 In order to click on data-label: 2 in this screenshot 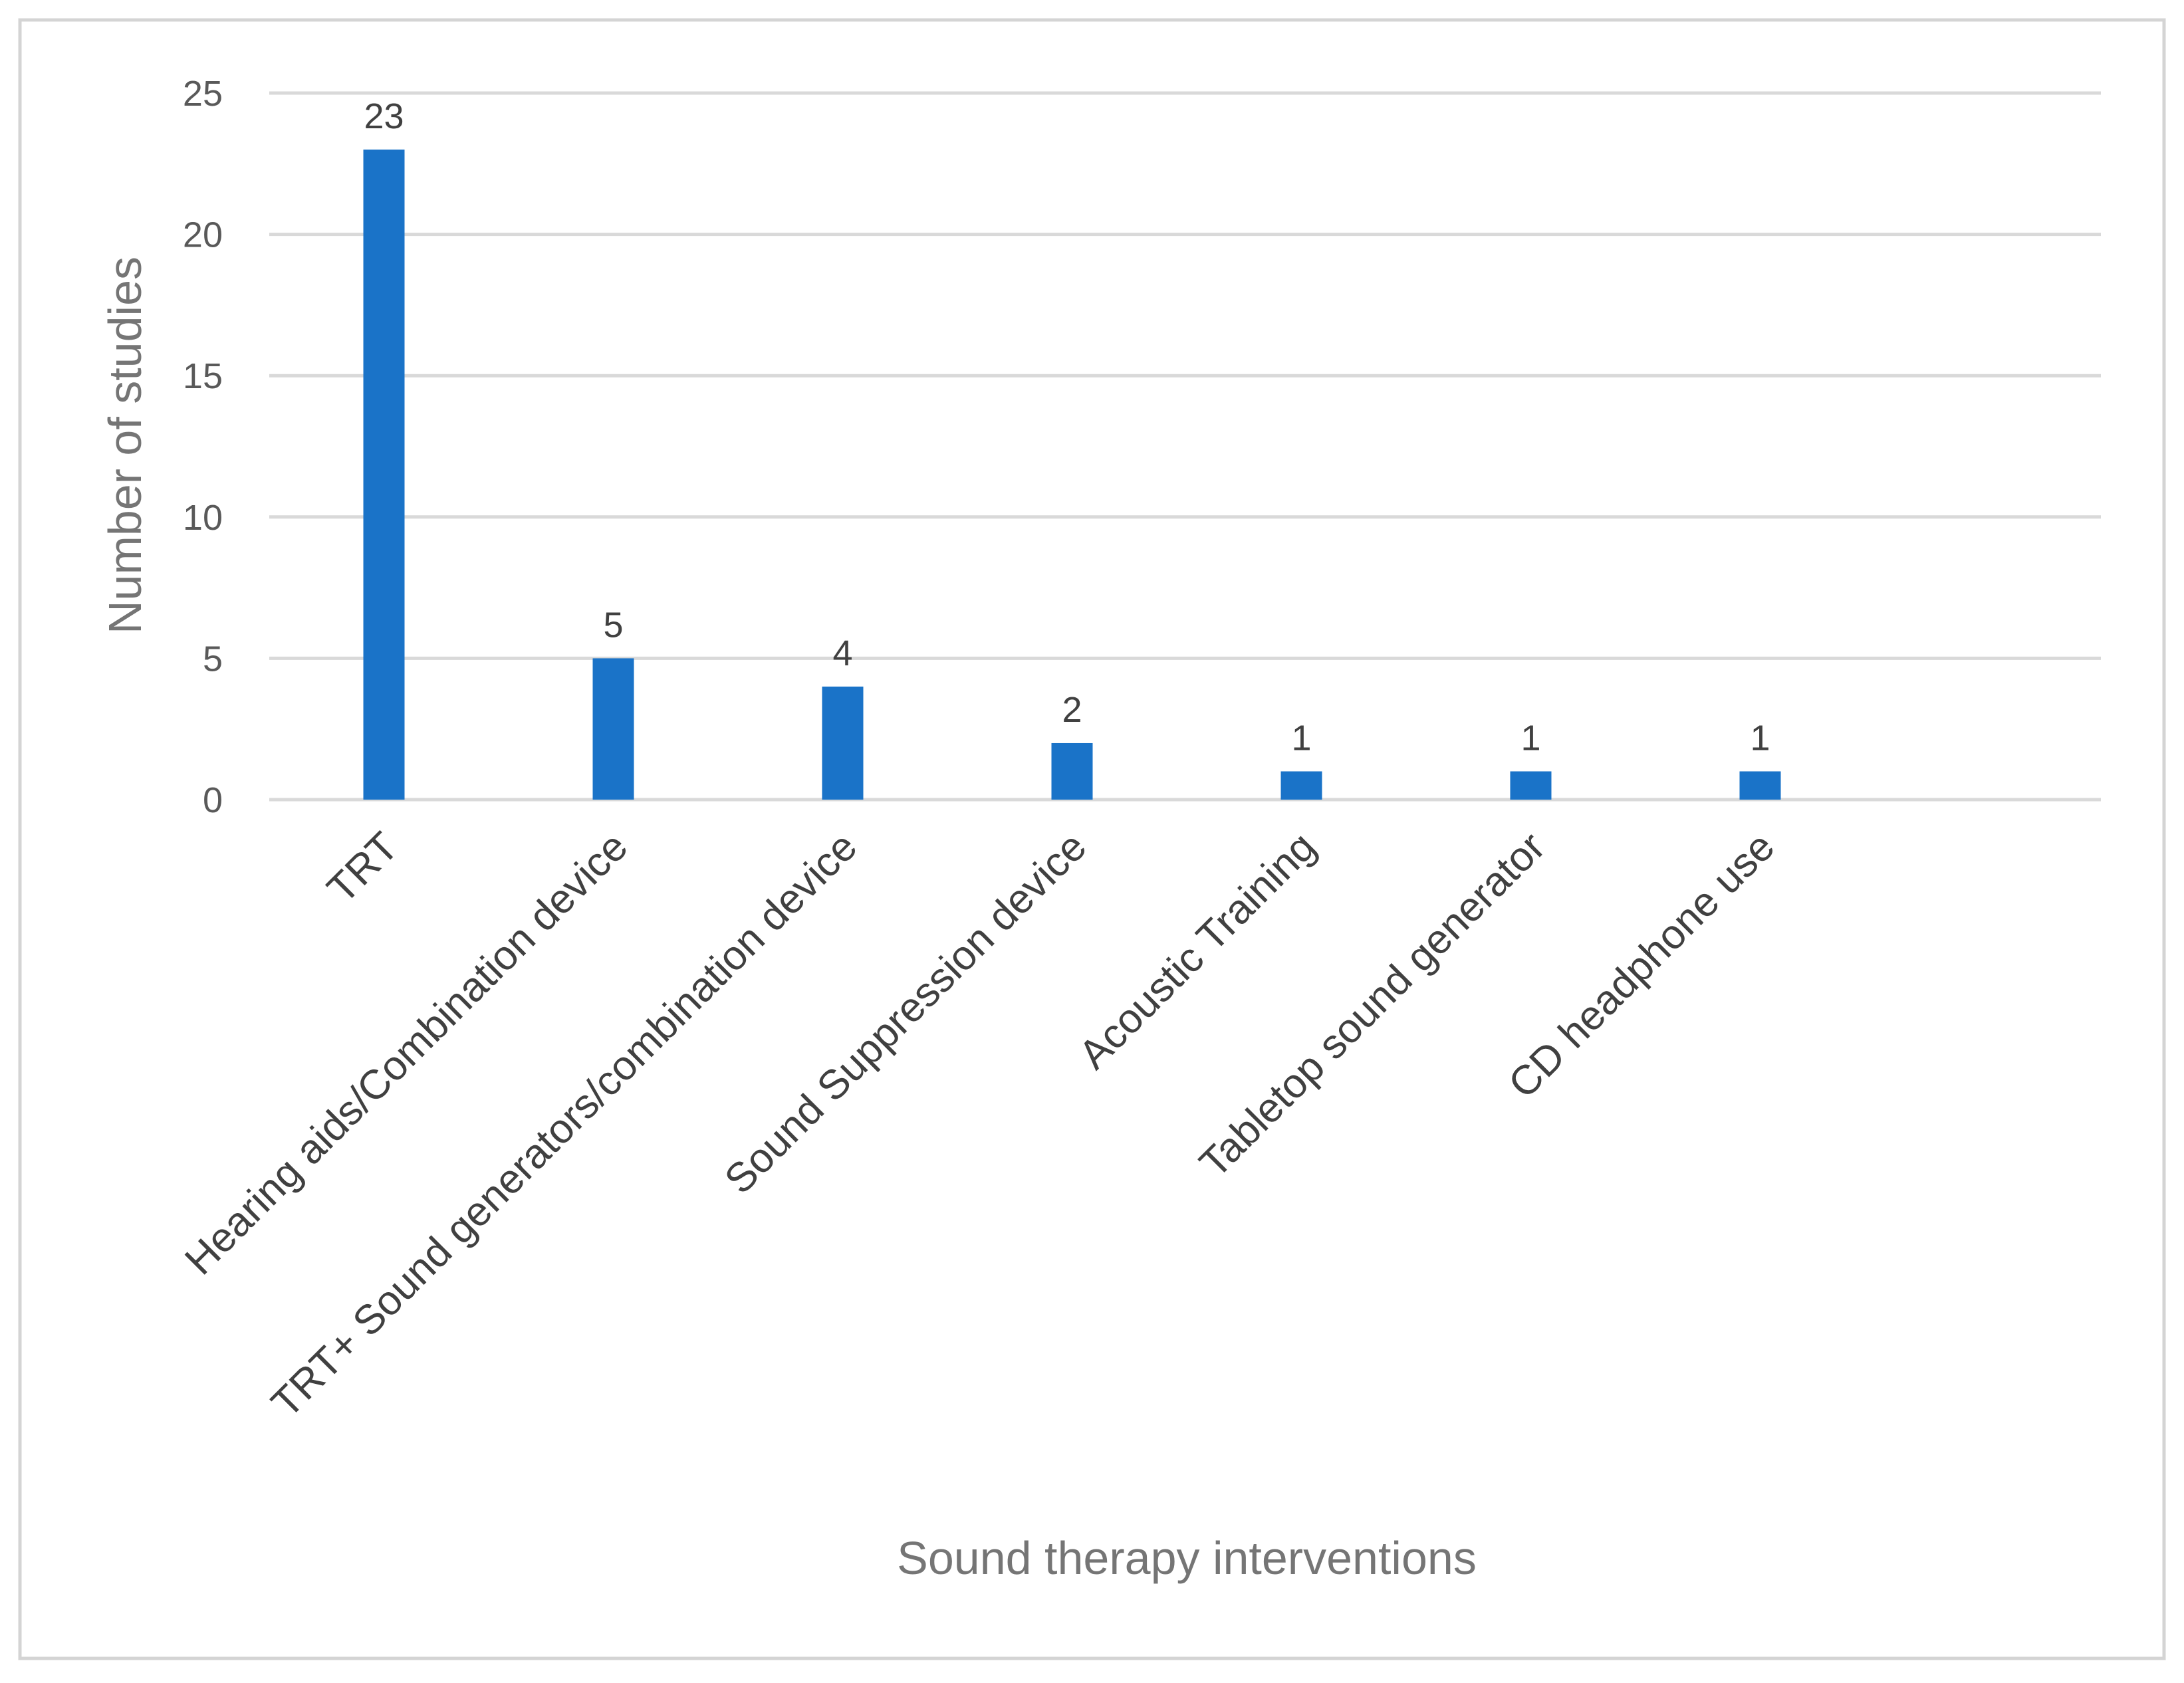, I will do `click(1072, 710)`.